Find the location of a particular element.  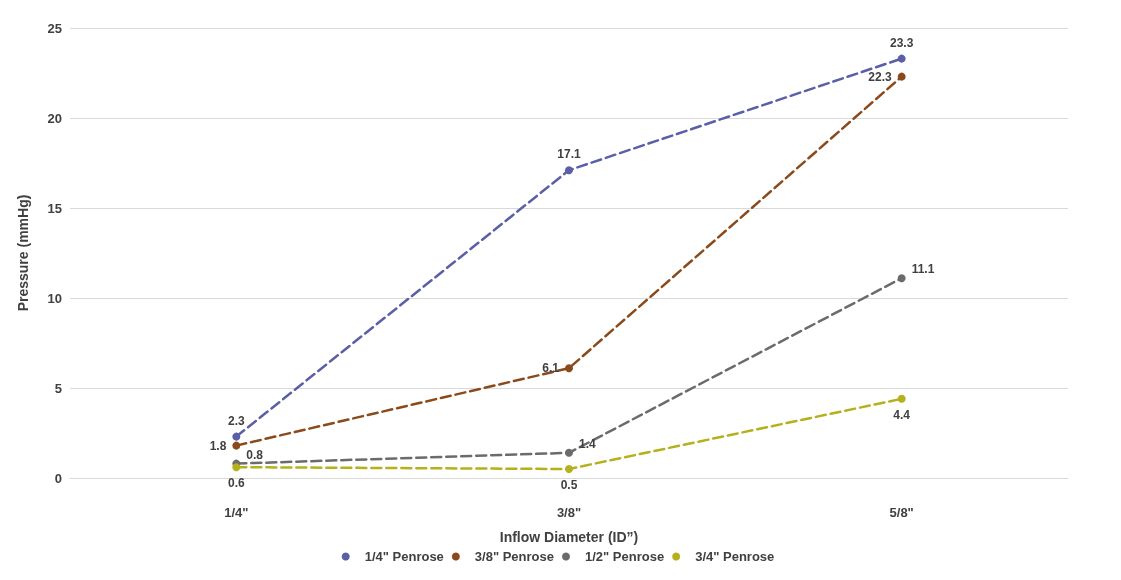

data-label: 22.3 is located at coordinates (880, 76).